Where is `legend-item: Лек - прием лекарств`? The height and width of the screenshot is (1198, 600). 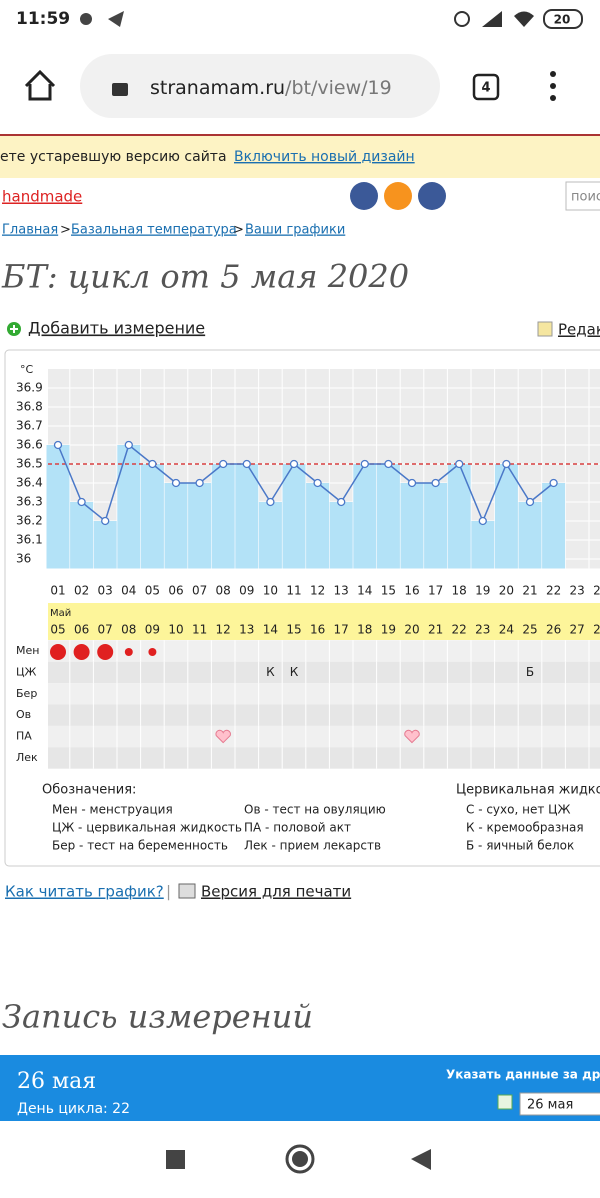
legend-item: Лек - прием лекарств is located at coordinates (312, 846).